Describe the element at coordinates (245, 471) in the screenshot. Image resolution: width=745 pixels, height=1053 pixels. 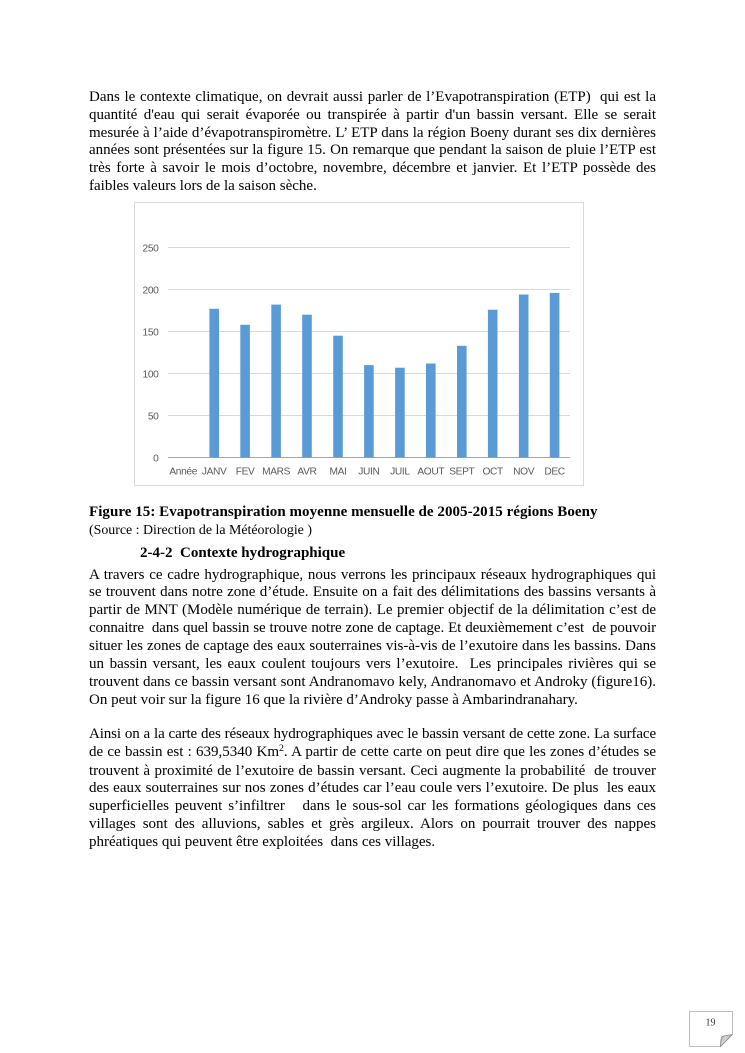
I see `svg-text: FEV` at that location.